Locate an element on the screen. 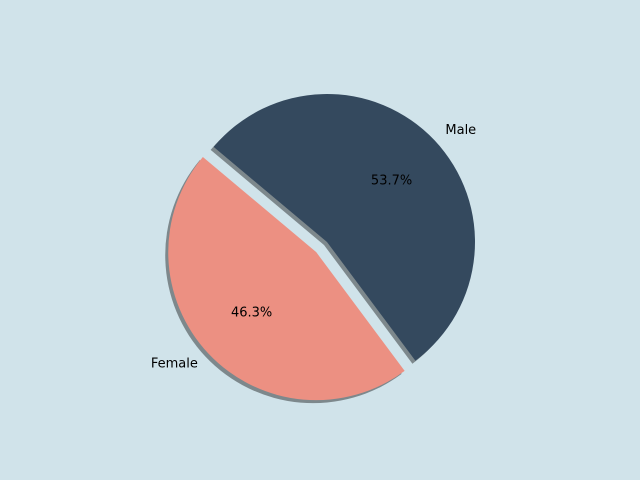  category-label: Male is located at coordinates (460, 130).